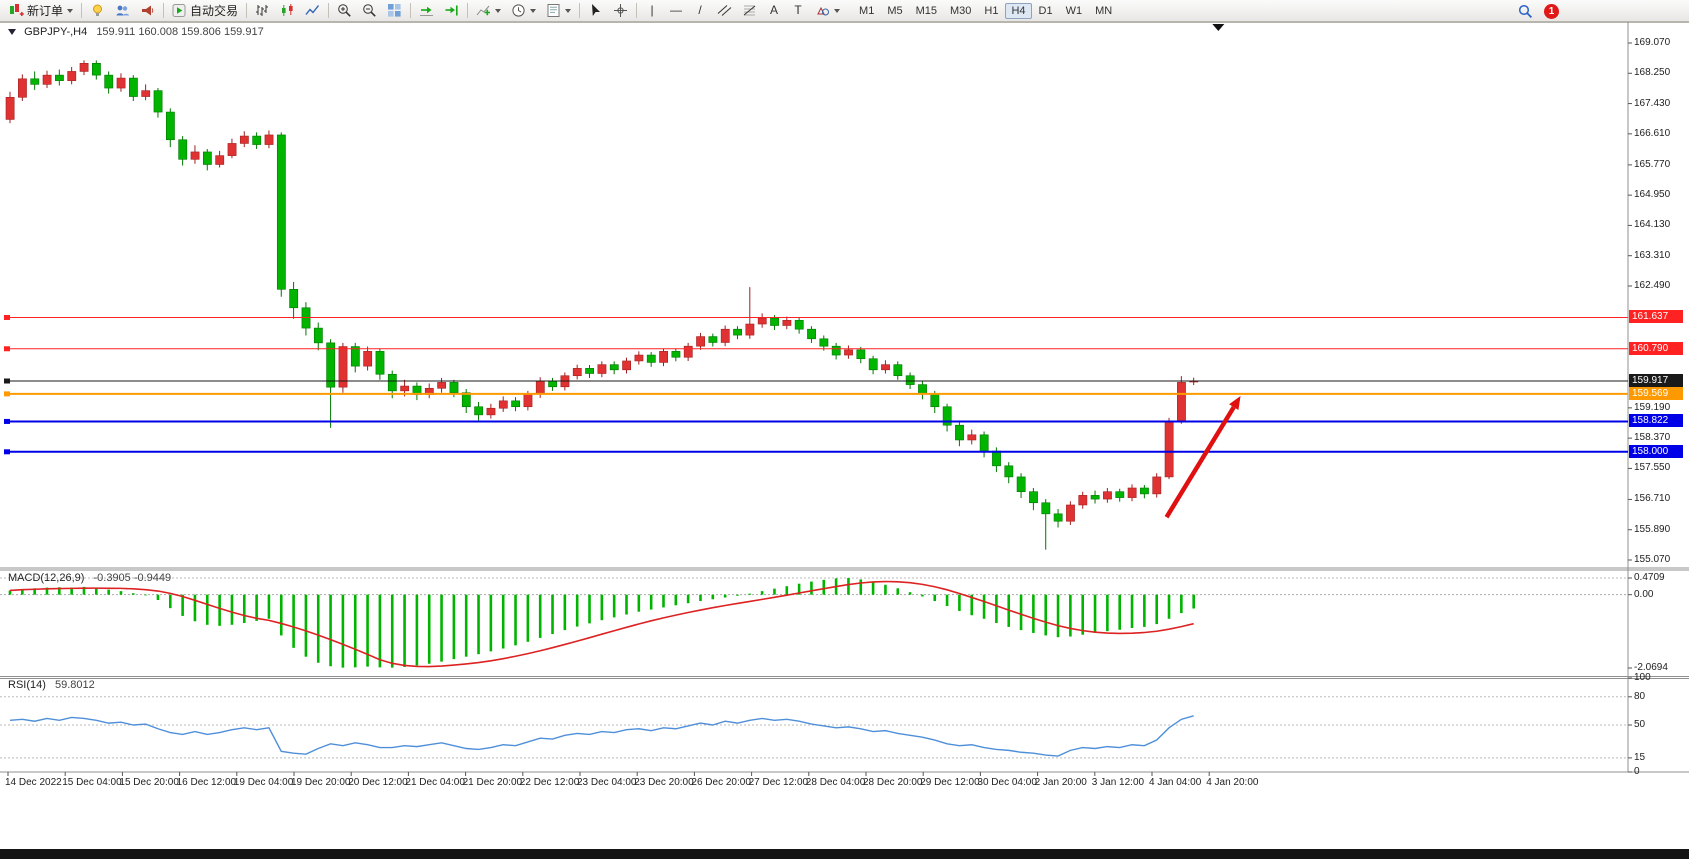 This screenshot has width=1689, height=859. Describe the element at coordinates (523, 10) in the screenshot. I see `periods-button` at that location.